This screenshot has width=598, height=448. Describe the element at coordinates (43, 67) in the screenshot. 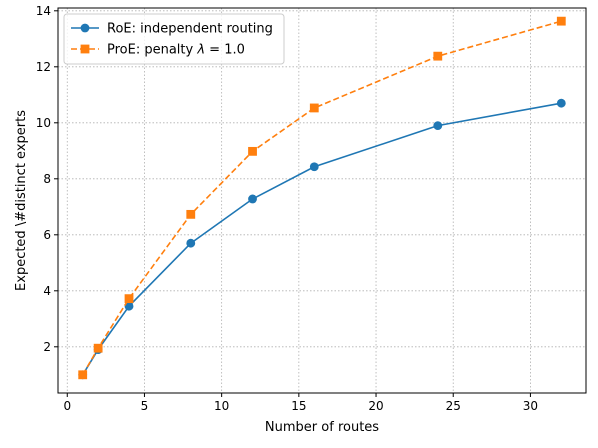

I see `y-tick-label: 12` at that location.